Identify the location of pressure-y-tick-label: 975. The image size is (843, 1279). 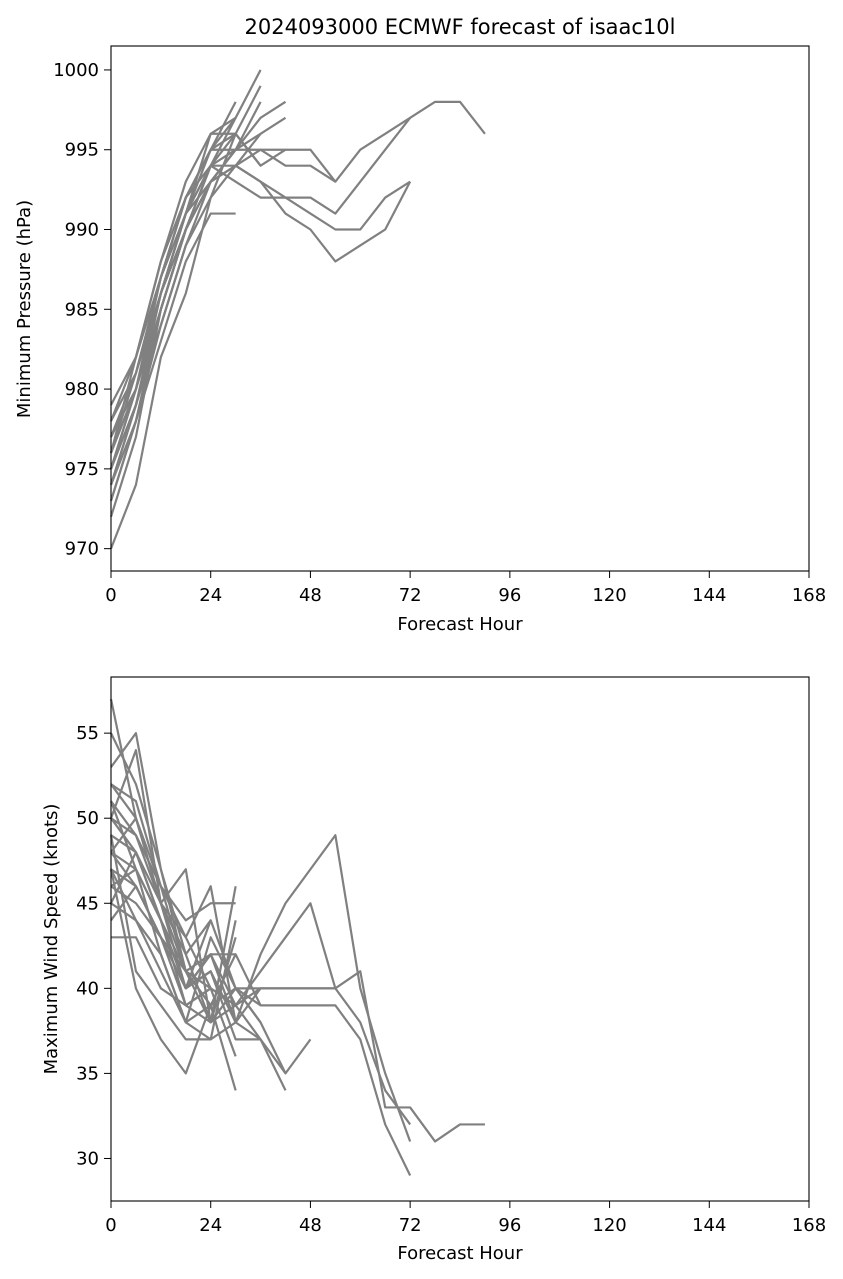
(82, 469).